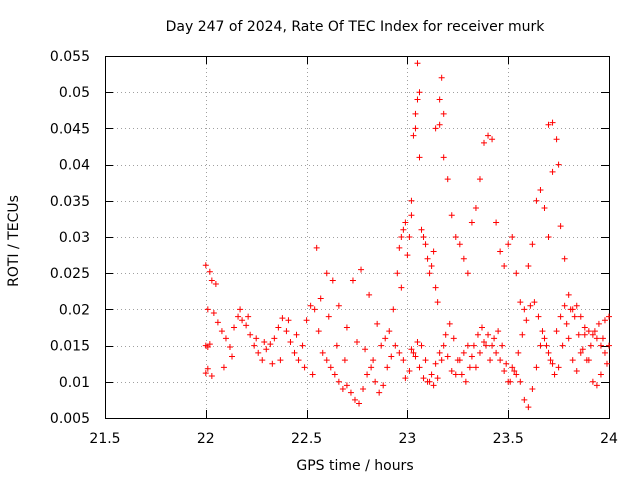 The image size is (640, 480). What do you see at coordinates (70, 57) in the screenshot?
I see `y-tick-label: 0.055` at bounding box center [70, 57].